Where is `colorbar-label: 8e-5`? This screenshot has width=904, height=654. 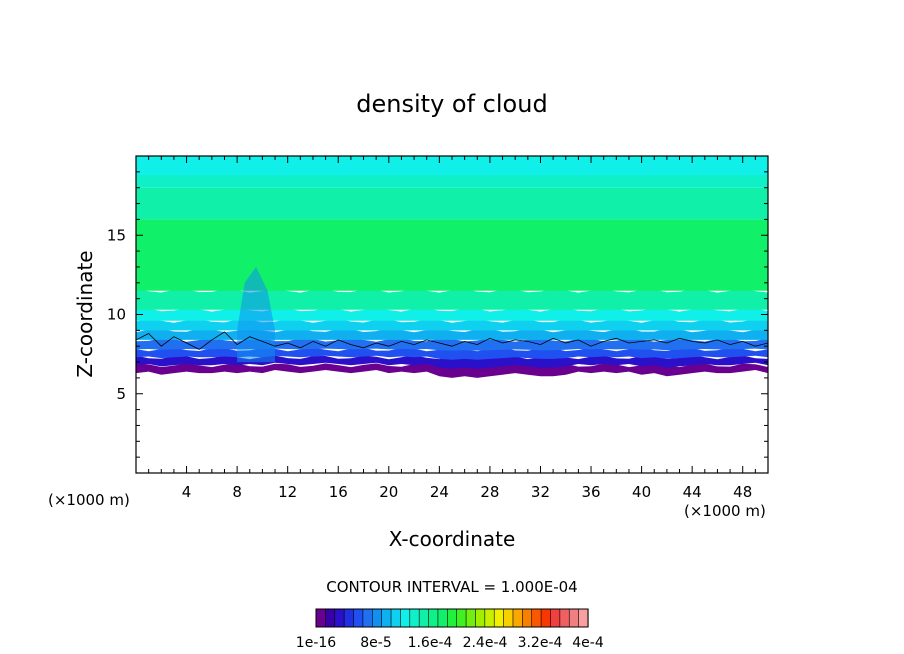
colorbar-label: 8e-5 is located at coordinates (375, 643).